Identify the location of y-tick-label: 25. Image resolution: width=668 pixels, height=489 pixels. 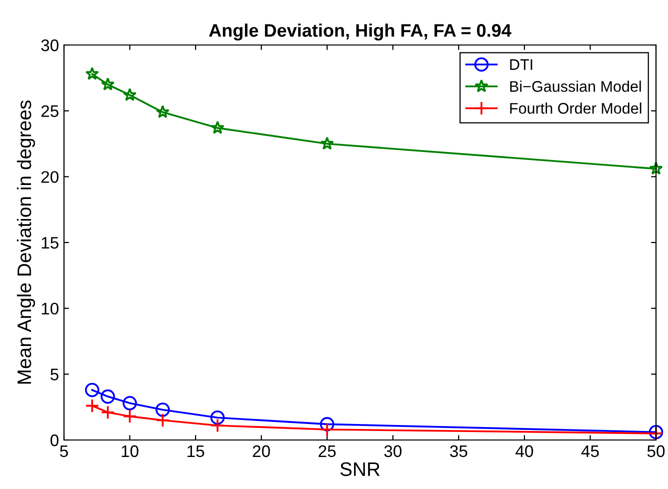
(49, 111).